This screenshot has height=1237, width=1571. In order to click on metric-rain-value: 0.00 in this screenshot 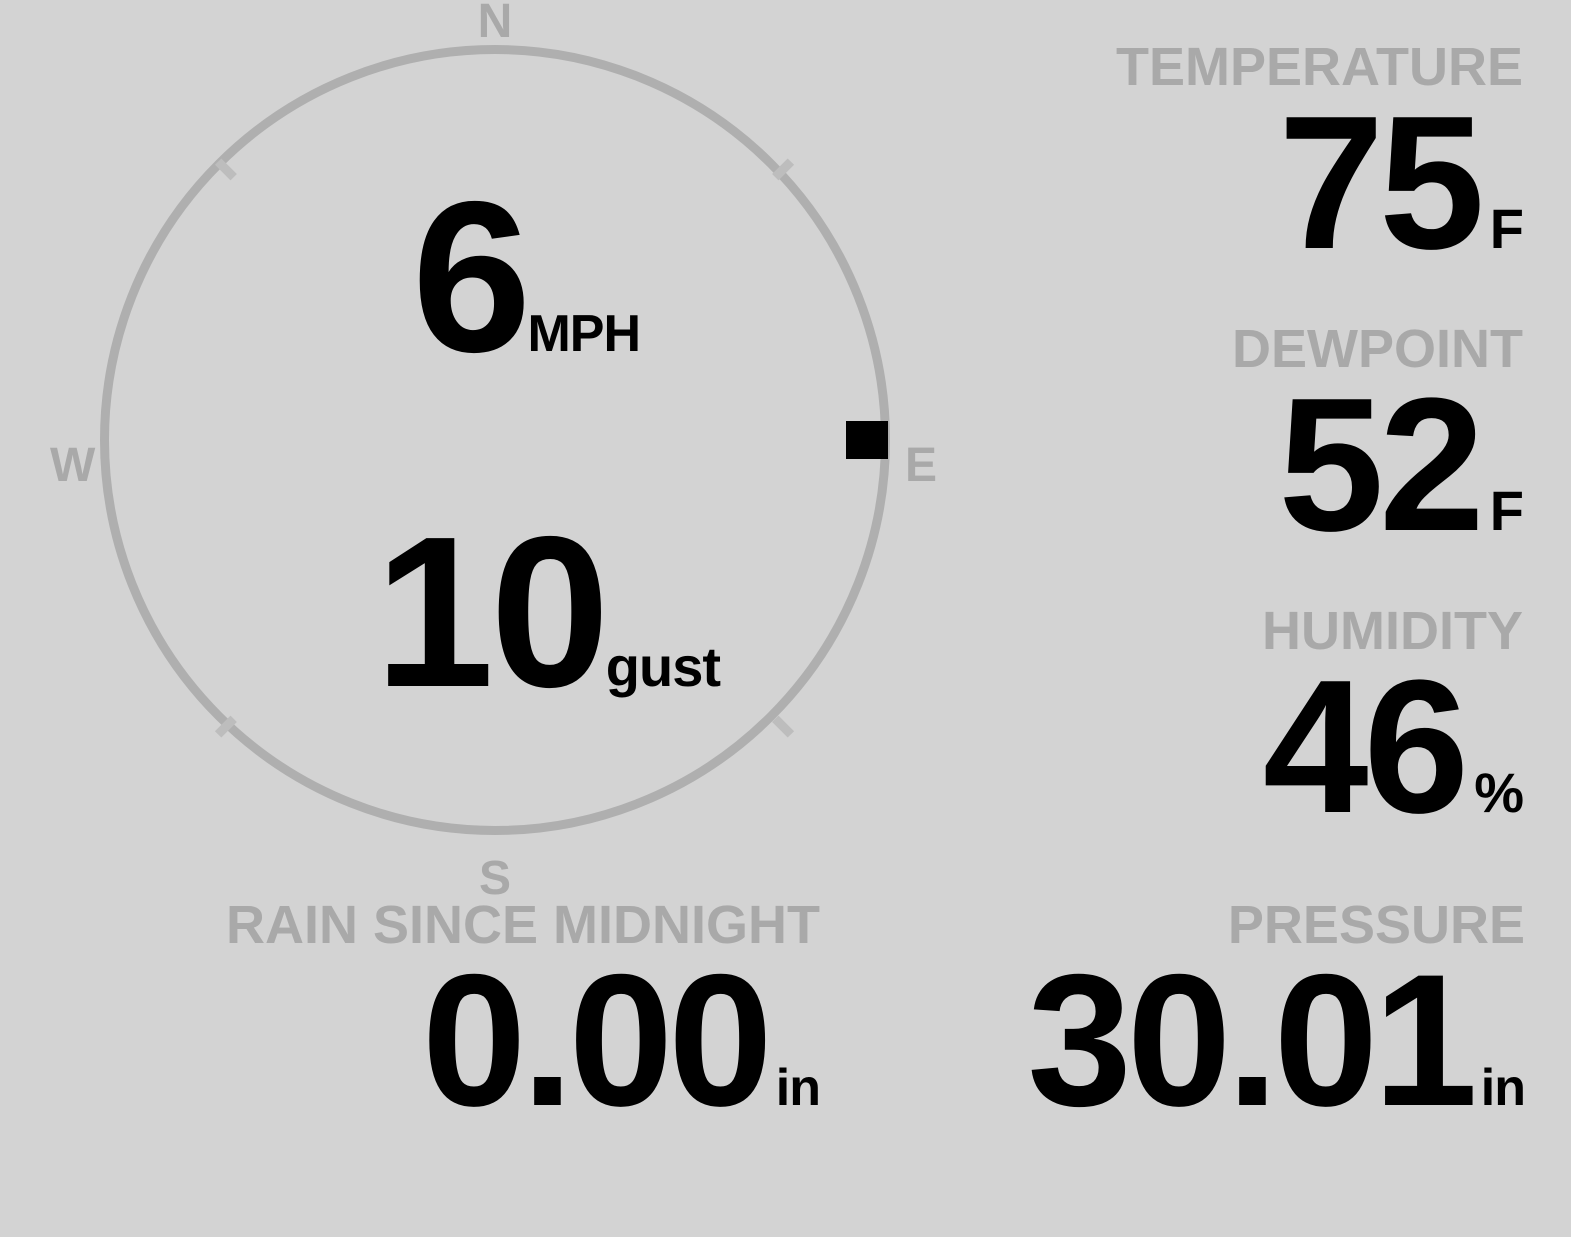, I will do `click(597, 1040)`.